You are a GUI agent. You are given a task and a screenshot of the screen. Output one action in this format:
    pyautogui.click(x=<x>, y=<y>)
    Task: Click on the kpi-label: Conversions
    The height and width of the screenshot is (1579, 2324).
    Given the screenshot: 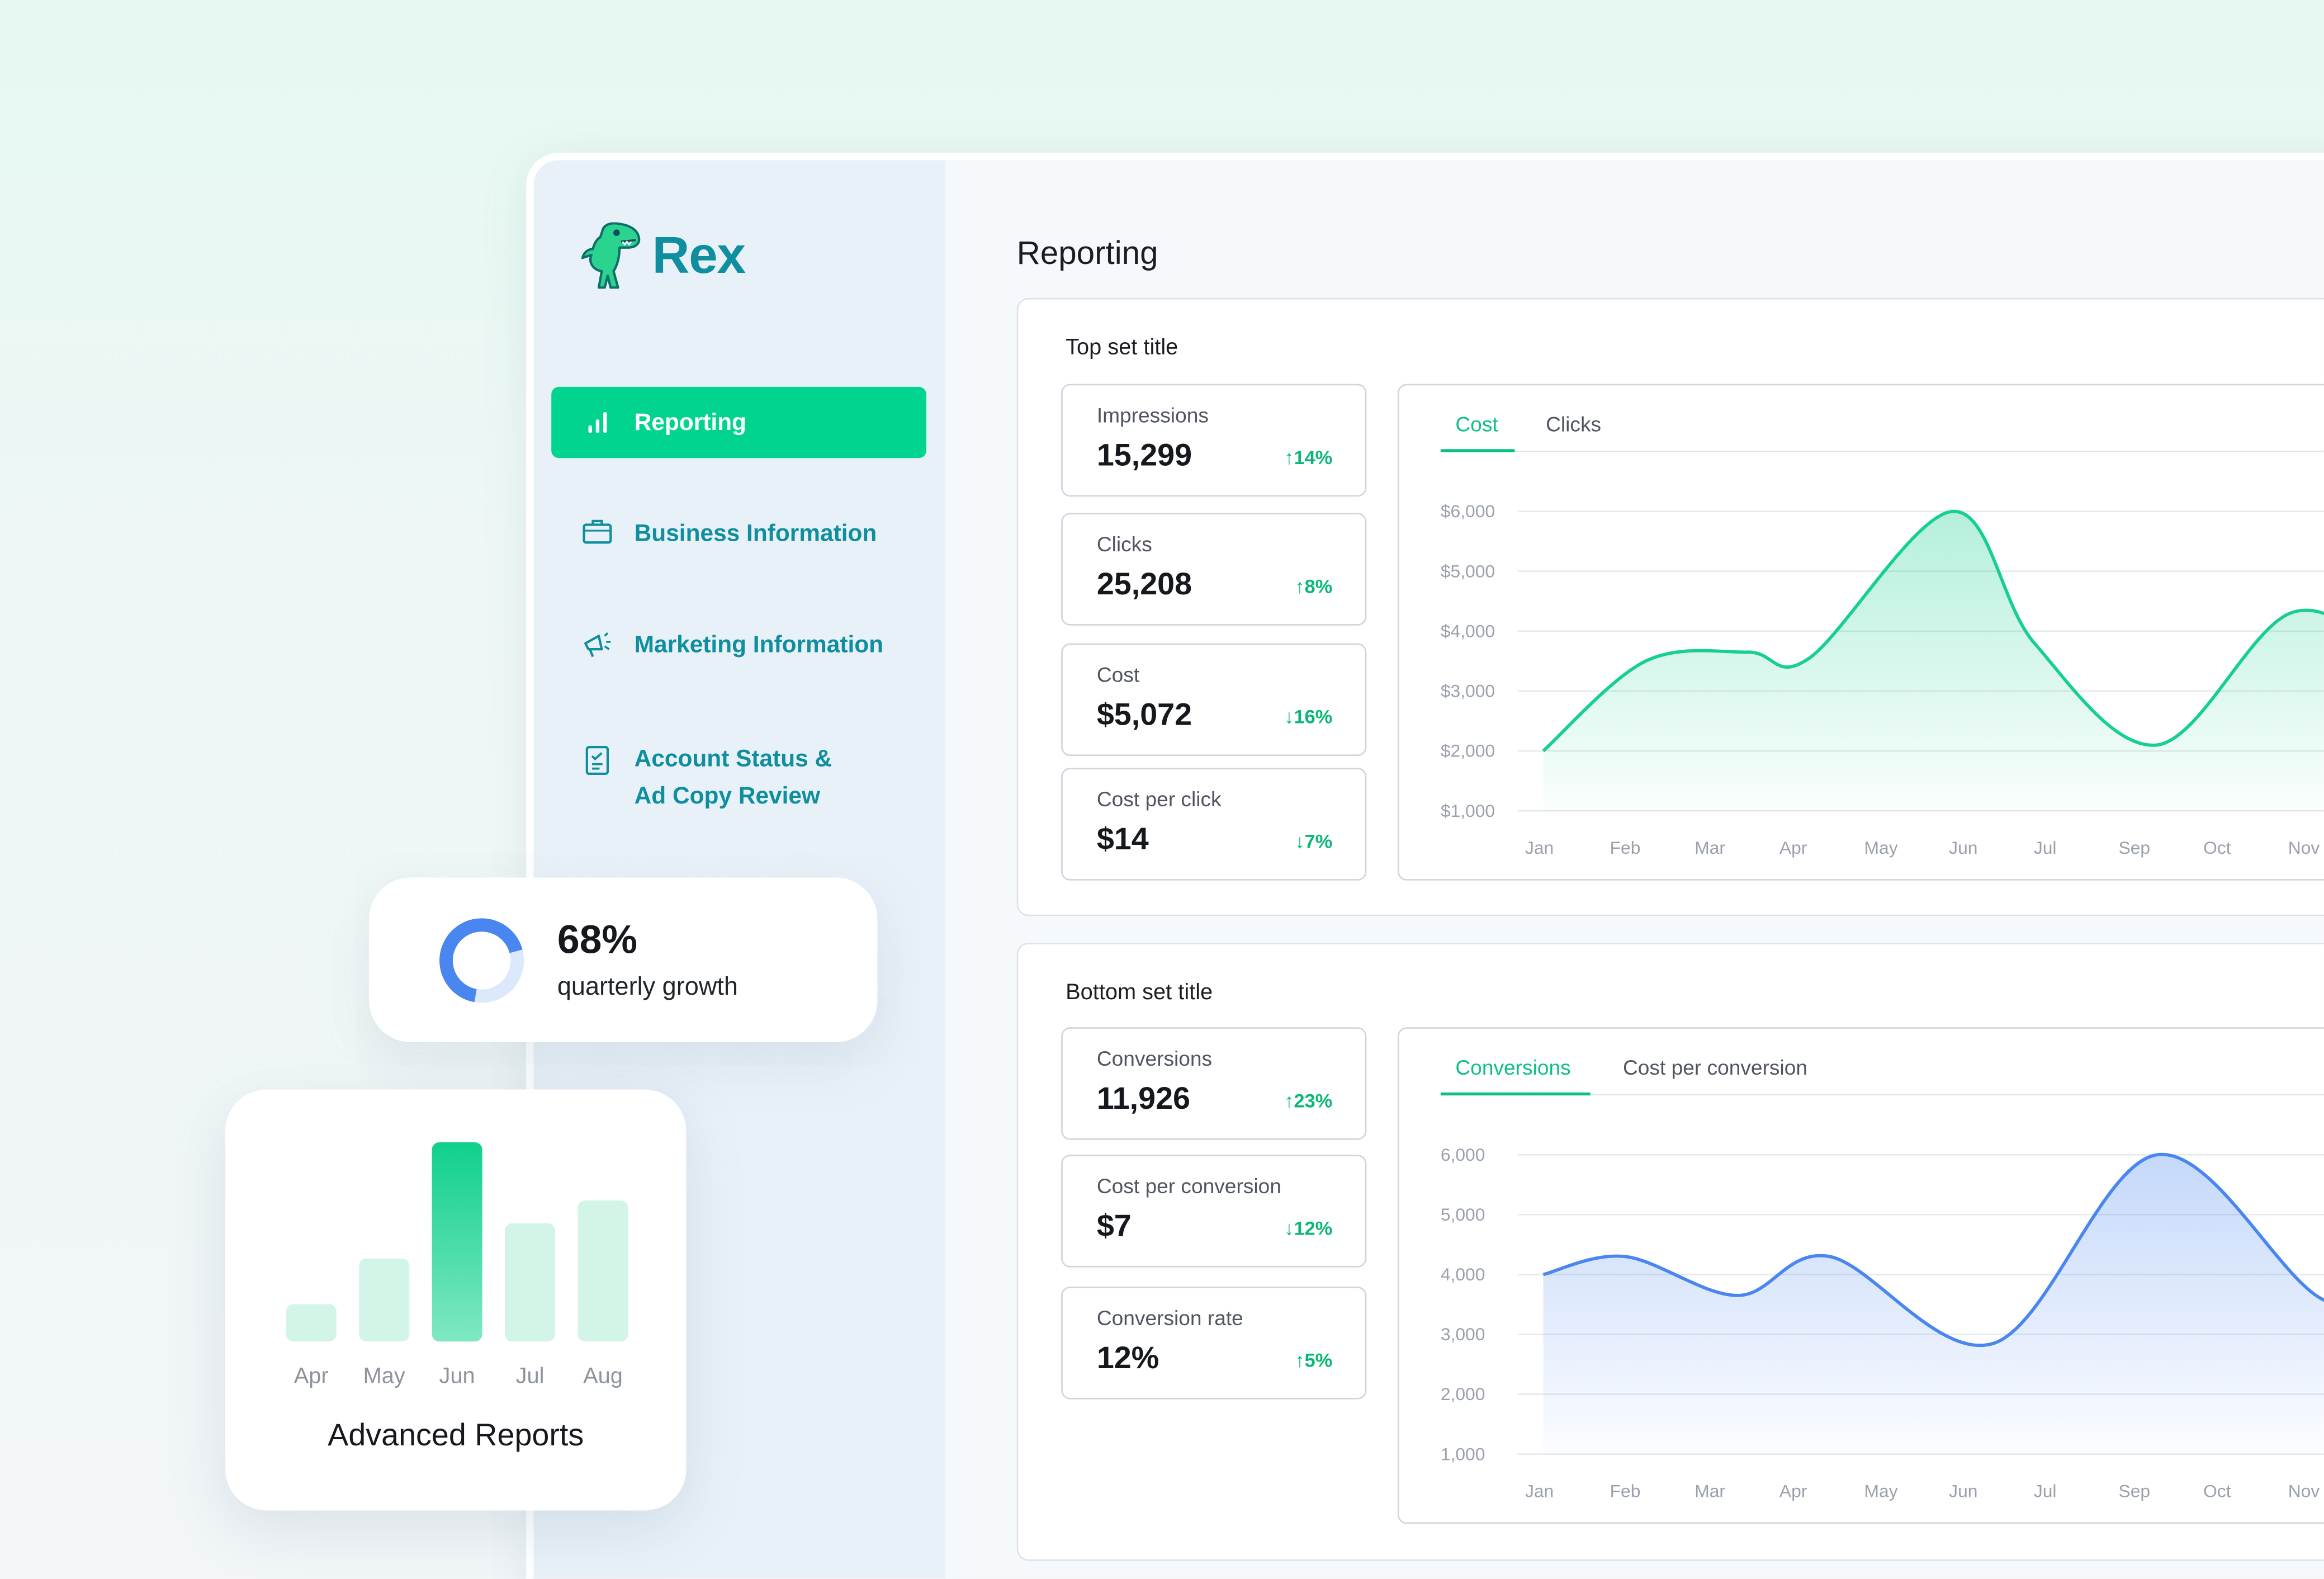 What is the action you would take?
    pyautogui.click(x=1154, y=1058)
    